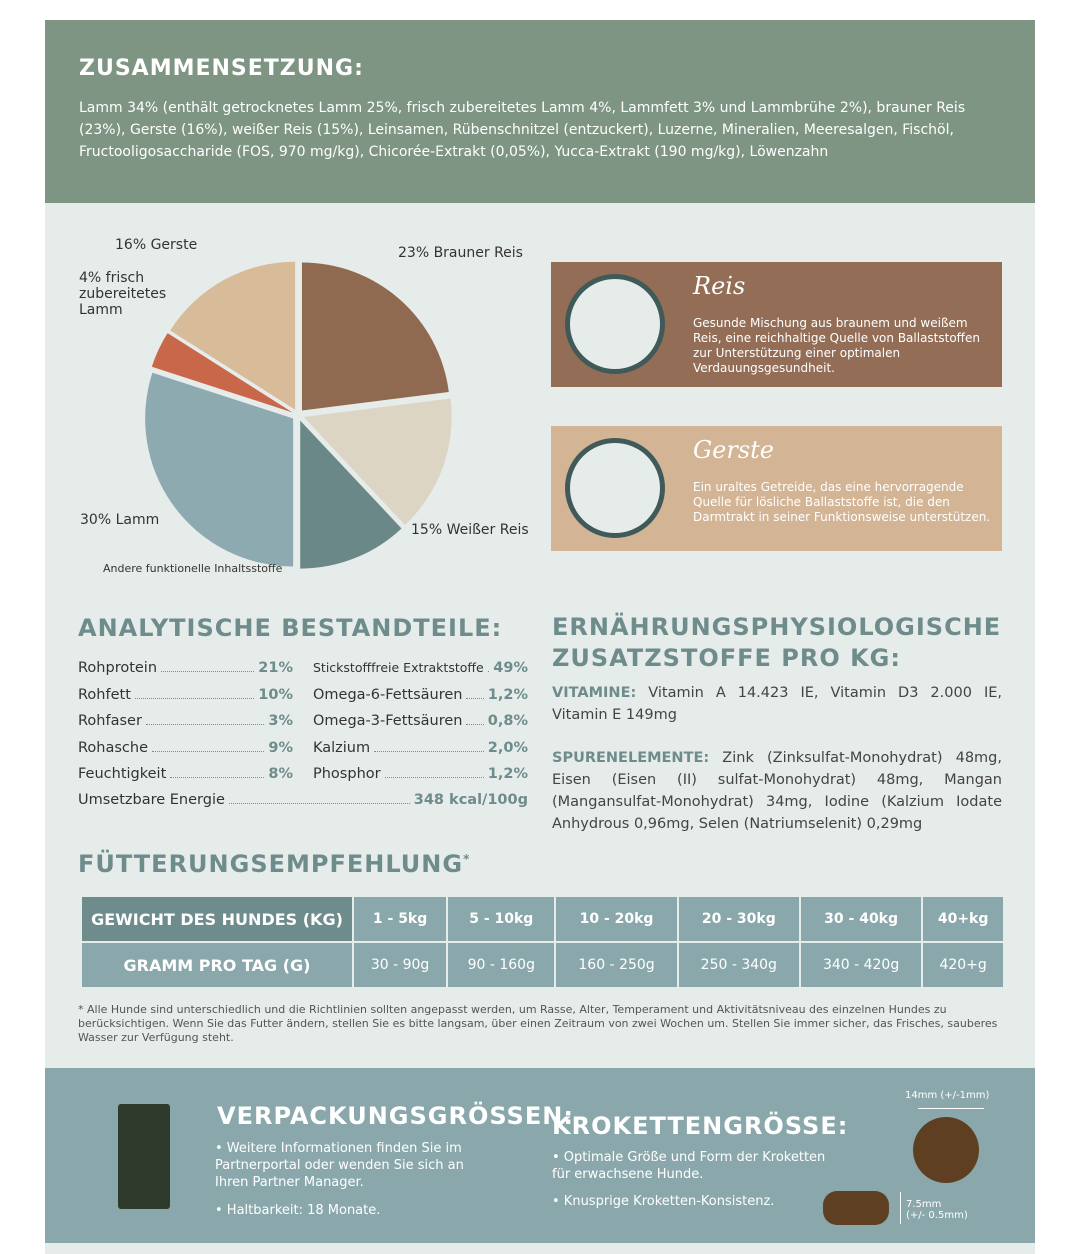  What do you see at coordinates (861, 965) in the screenshot?
I see `feeding-cell: 340 - 420g` at bounding box center [861, 965].